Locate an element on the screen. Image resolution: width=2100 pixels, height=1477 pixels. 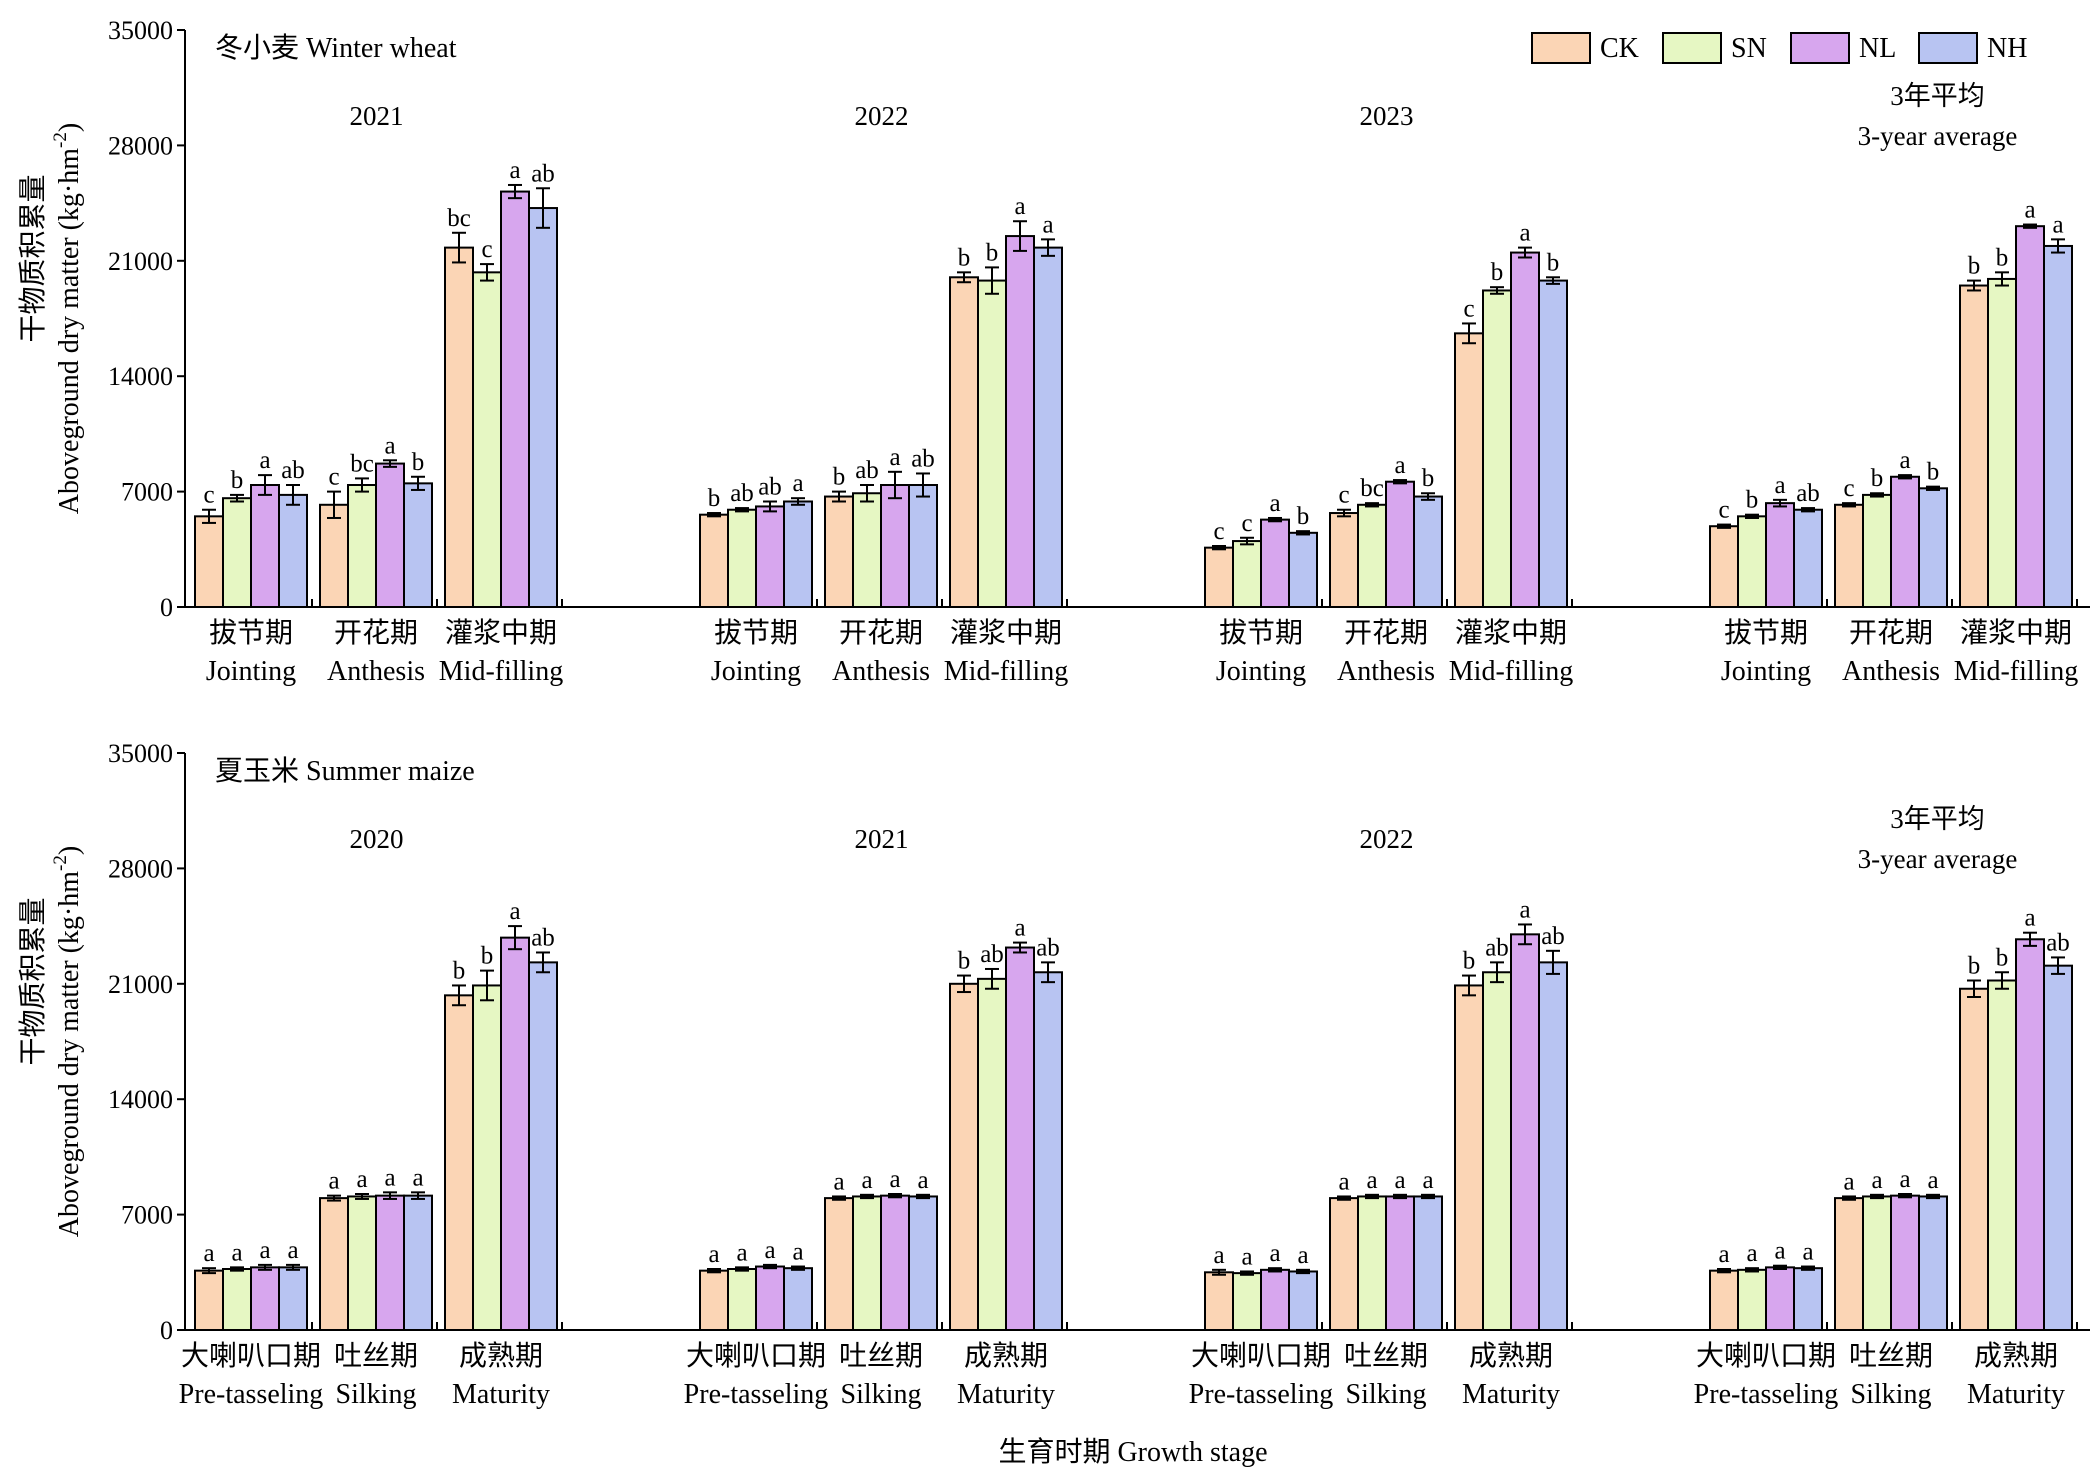
stage-label-cn: 大喇叭口期 is located at coordinates (1261, 1356).